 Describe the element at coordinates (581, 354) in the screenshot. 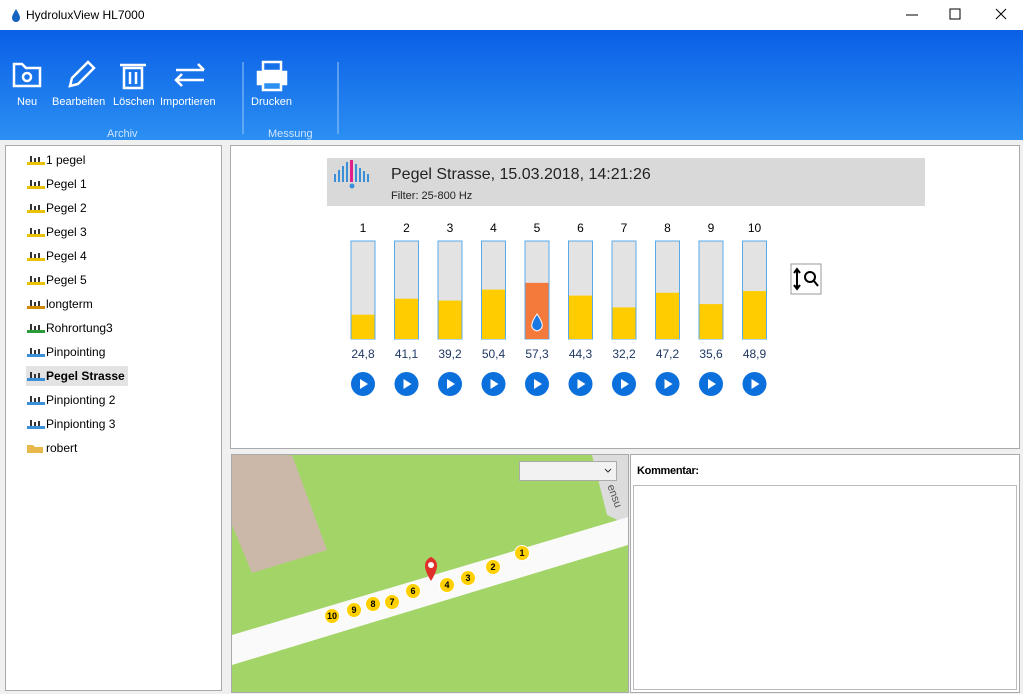

I see `value-label: 44,3` at that location.